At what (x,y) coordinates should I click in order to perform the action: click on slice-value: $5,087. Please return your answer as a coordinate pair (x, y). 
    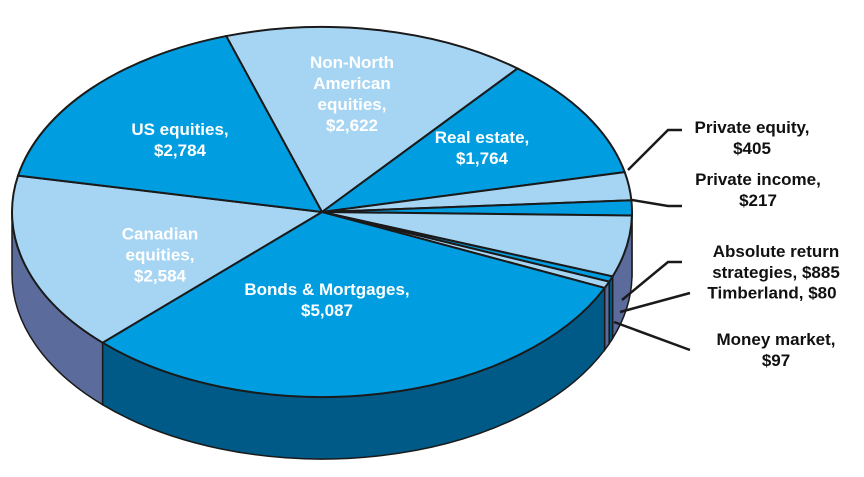
    Looking at the image, I should click on (327, 310).